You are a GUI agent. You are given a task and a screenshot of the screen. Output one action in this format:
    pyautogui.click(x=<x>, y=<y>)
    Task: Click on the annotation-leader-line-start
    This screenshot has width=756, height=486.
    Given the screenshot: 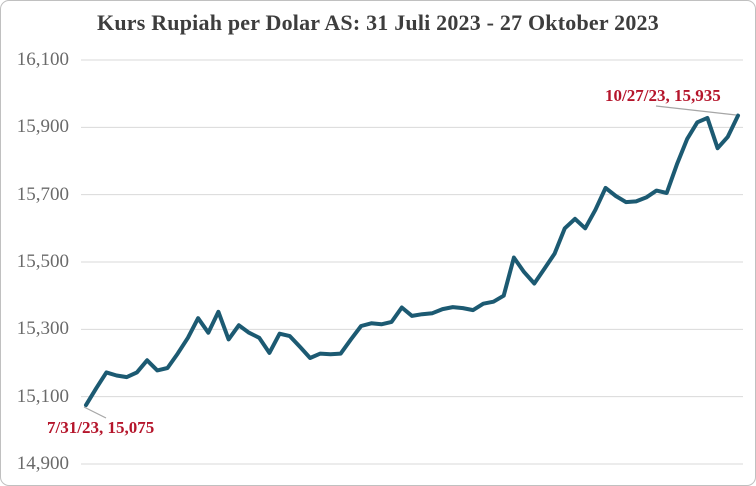 What is the action you would take?
    pyautogui.click(x=95, y=412)
    